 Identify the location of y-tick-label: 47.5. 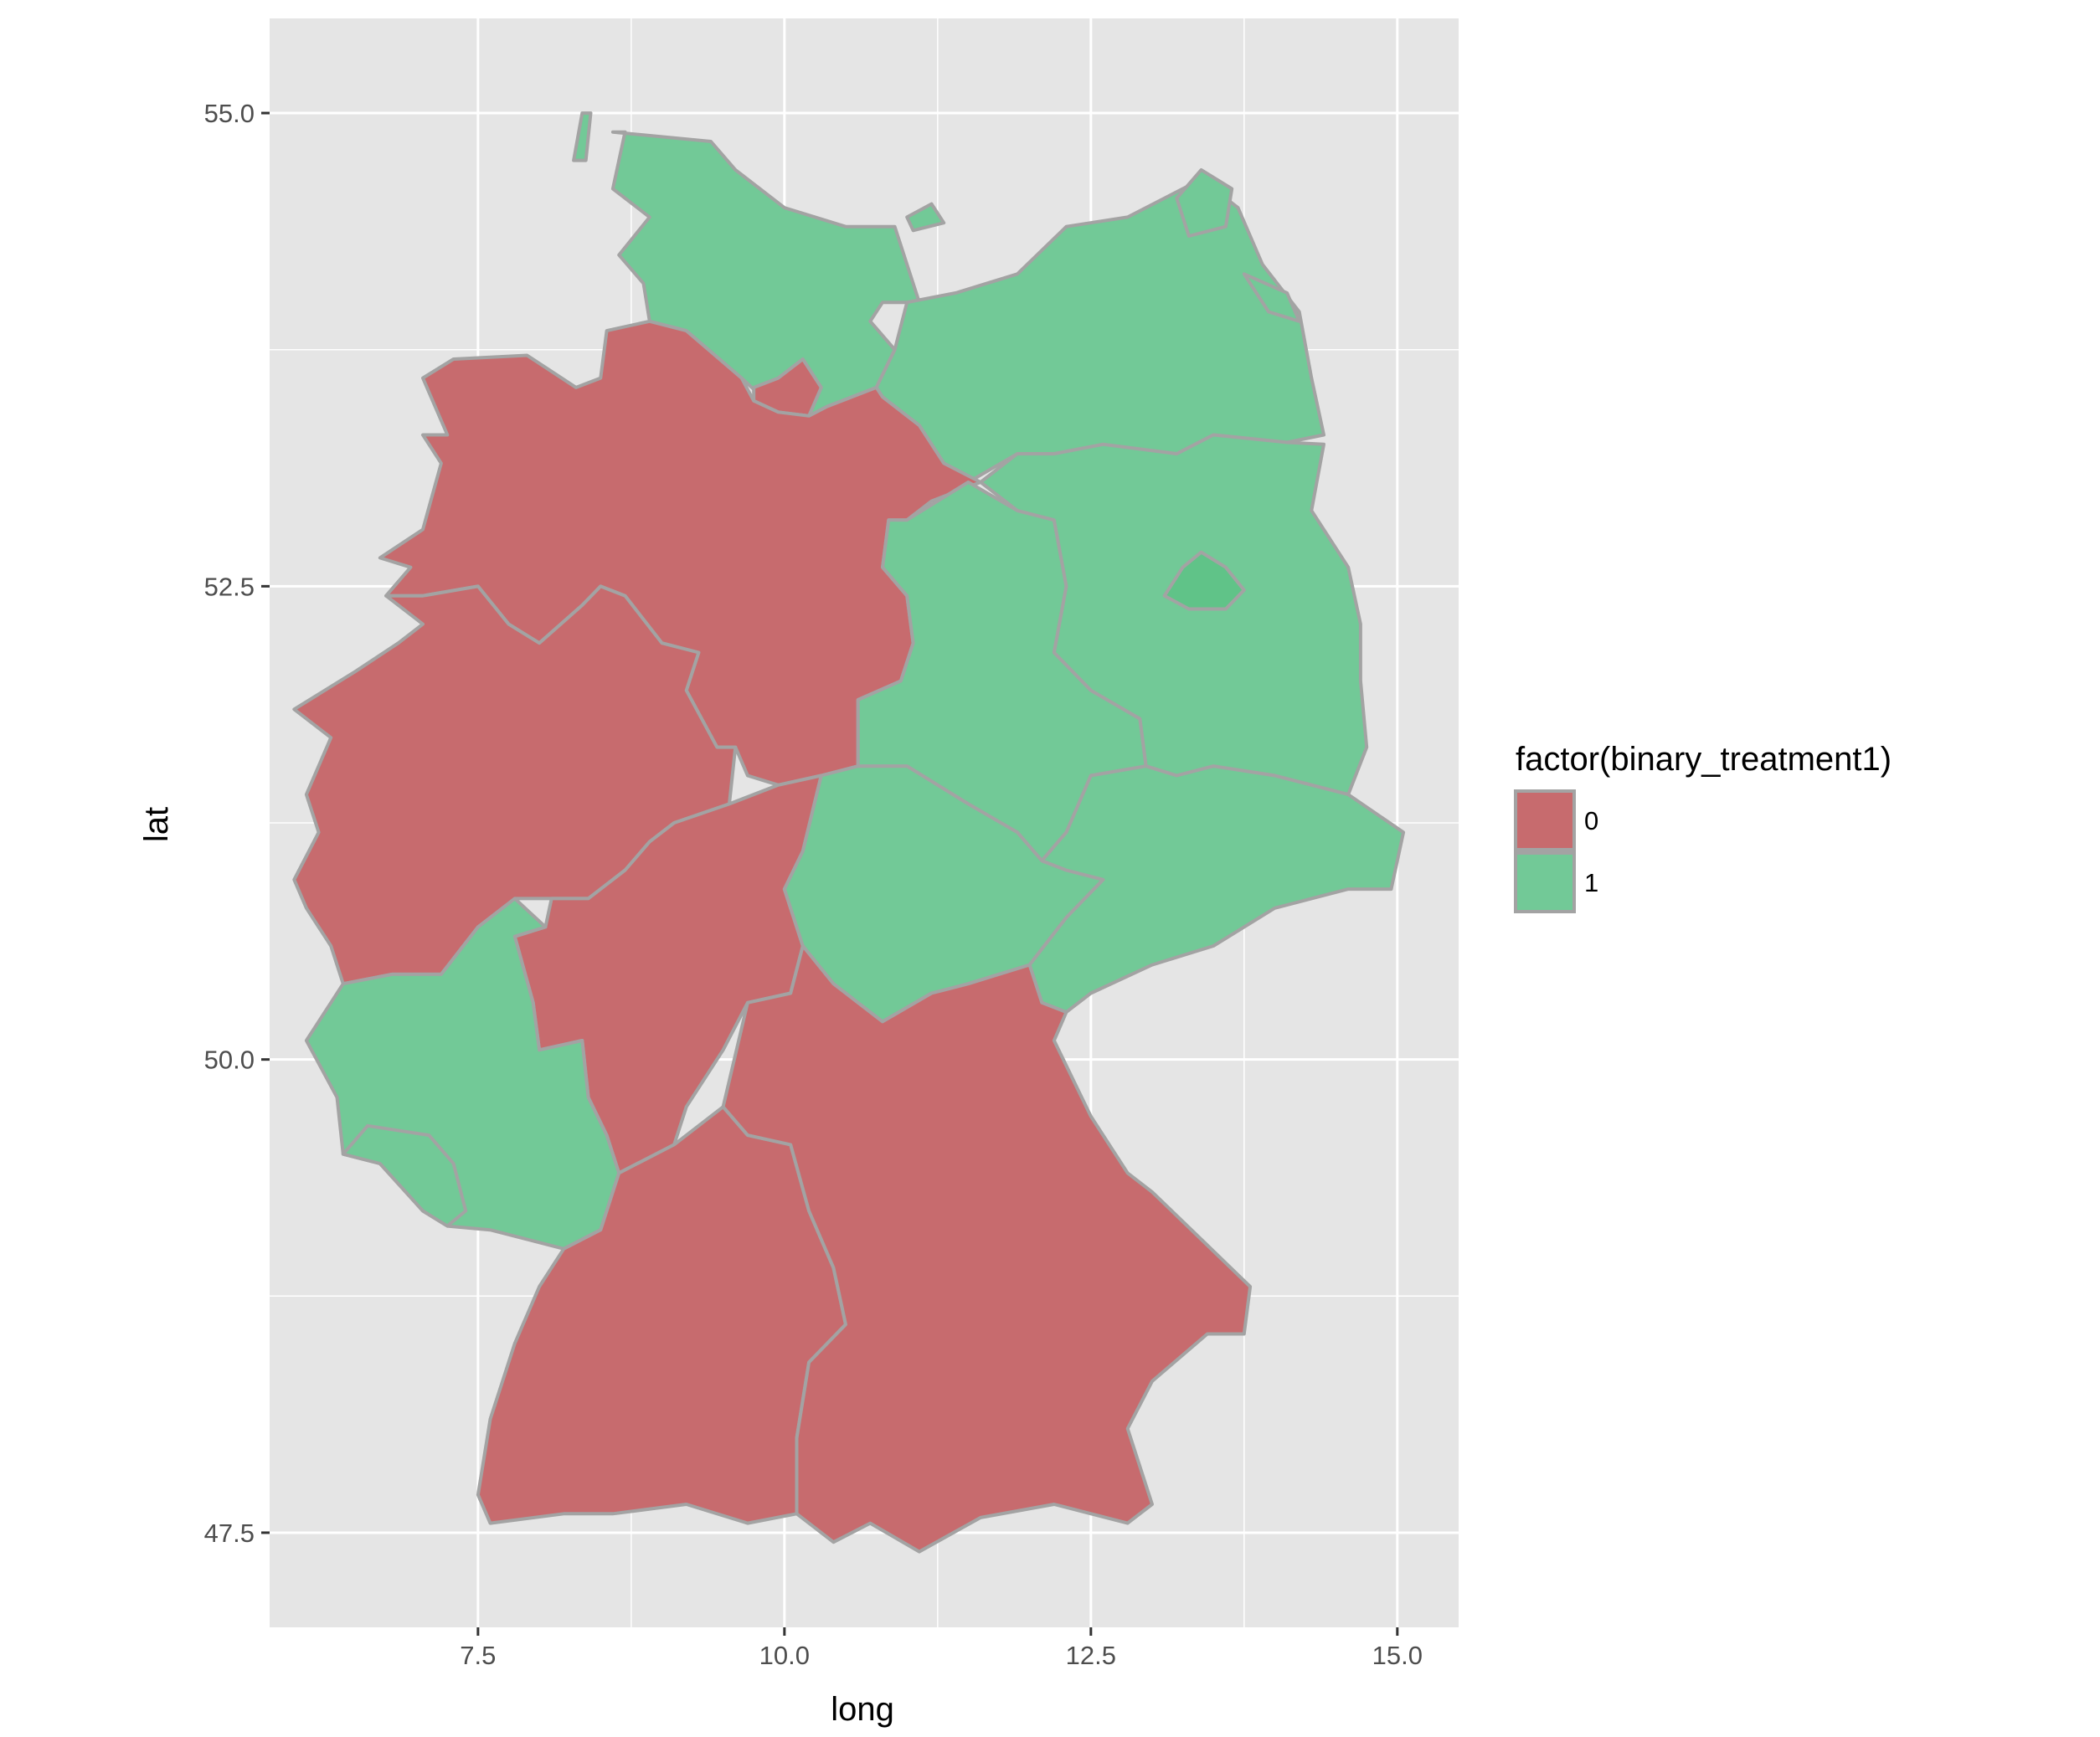
(230, 1533).